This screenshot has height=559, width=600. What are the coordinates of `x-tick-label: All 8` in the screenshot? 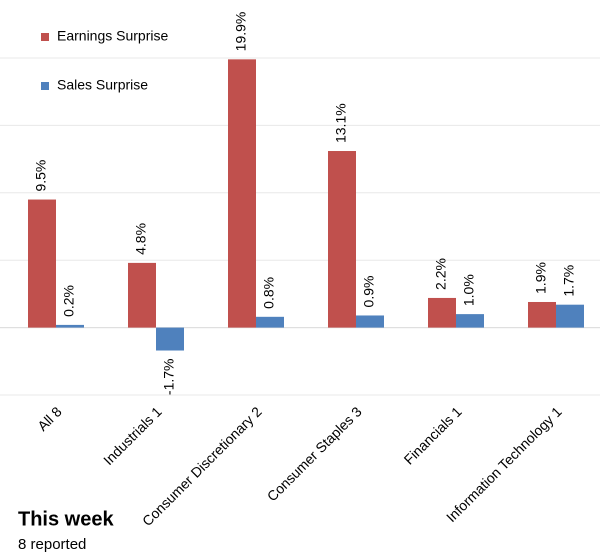 It's located at (49, 418).